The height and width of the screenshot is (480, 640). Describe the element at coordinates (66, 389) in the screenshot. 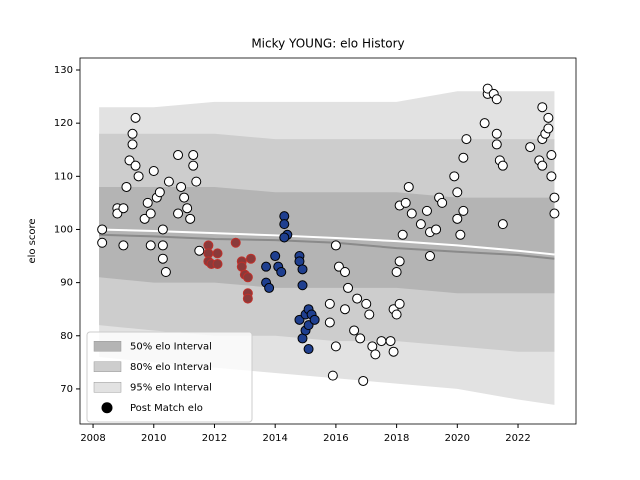

I see `y-tick-label: 70` at that location.